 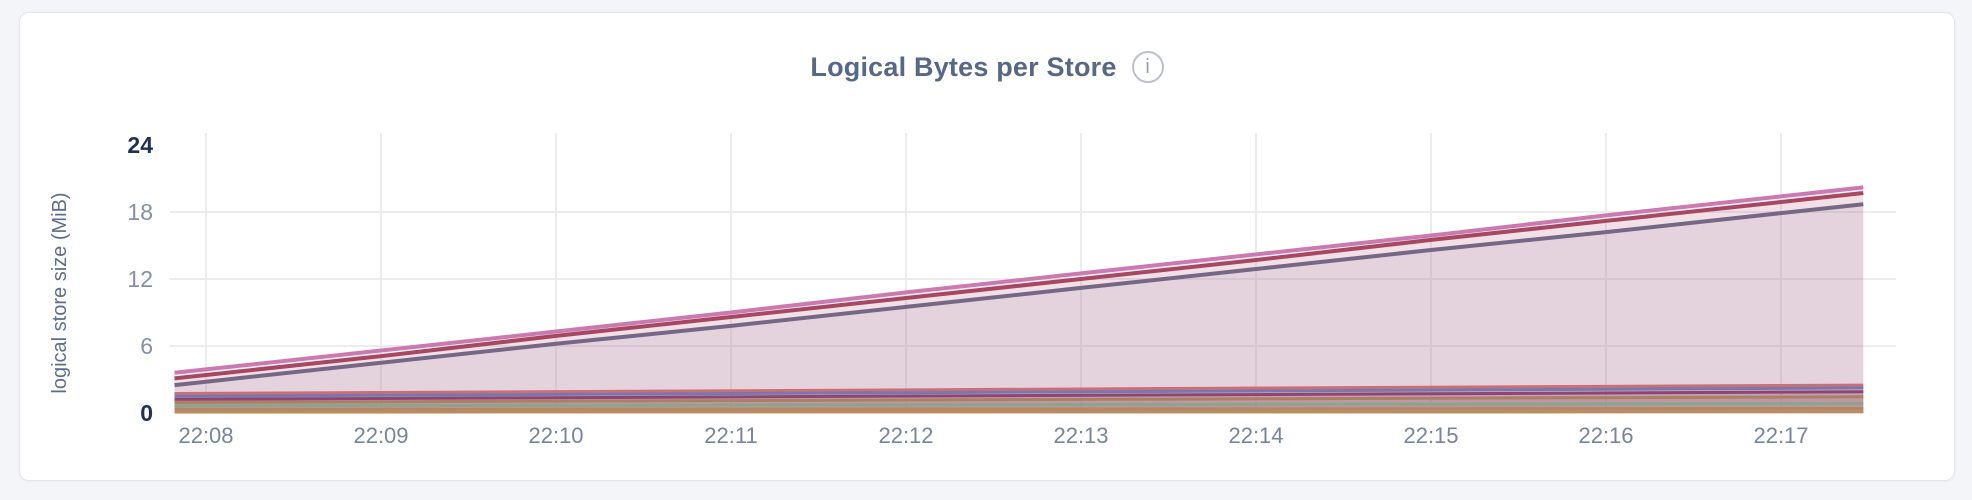 I want to click on y-tick-label: 6, so click(x=146, y=346).